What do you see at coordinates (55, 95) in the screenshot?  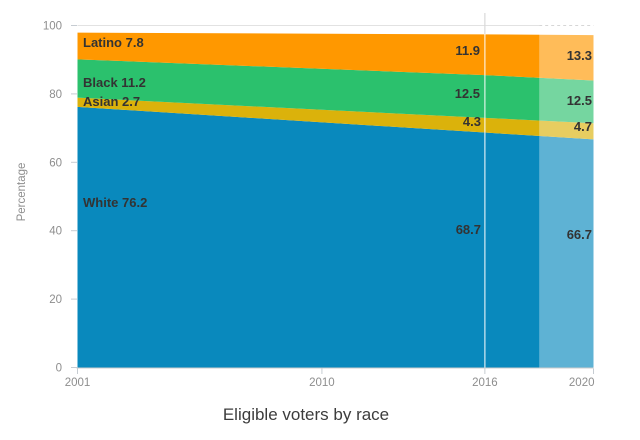 I see `y-tick-label-80: 80` at bounding box center [55, 95].